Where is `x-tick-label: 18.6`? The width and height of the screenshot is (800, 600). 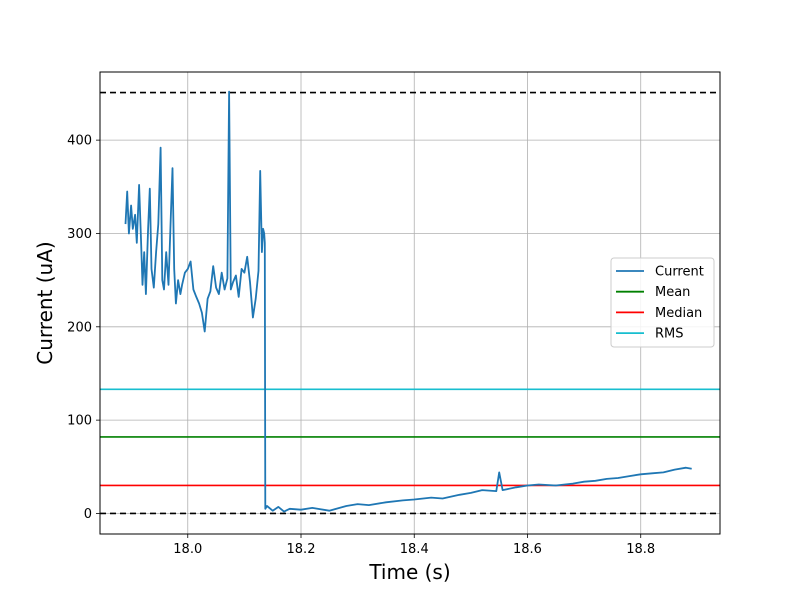
x-tick-label: 18.6 is located at coordinates (527, 549).